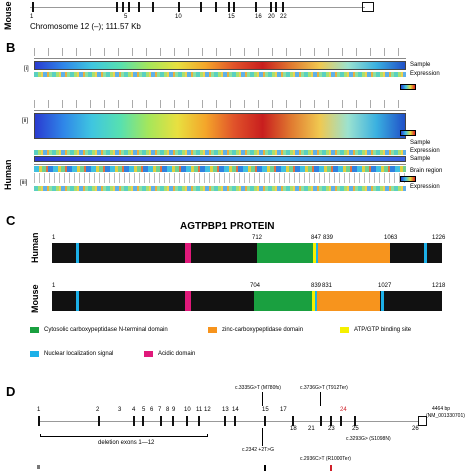 Image resolution: width=474 pixels, height=474 pixels. I want to click on d-exon-number-25: 25, so click(355, 429).